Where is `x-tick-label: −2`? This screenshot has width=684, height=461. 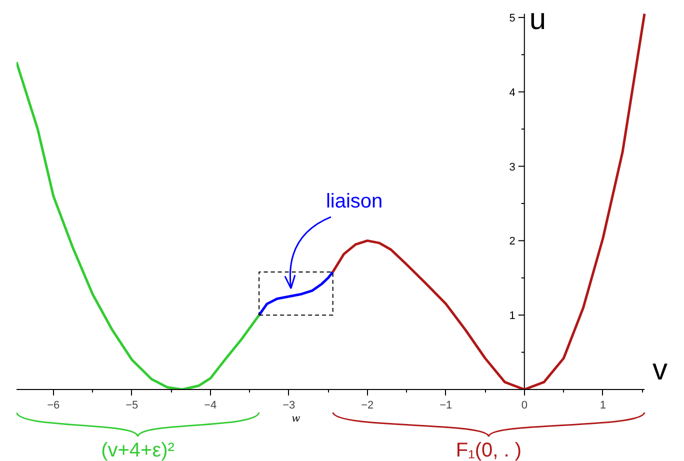
x-tick-label: −2 is located at coordinates (367, 406).